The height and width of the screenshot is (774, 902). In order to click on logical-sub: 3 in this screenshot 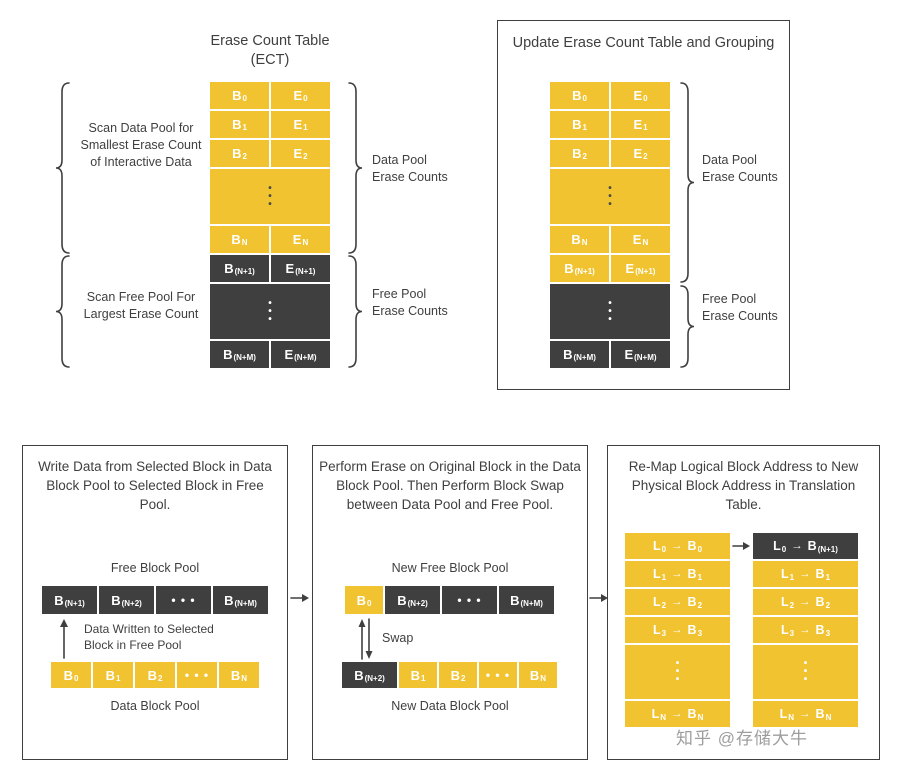, I will do `click(792, 633)`.